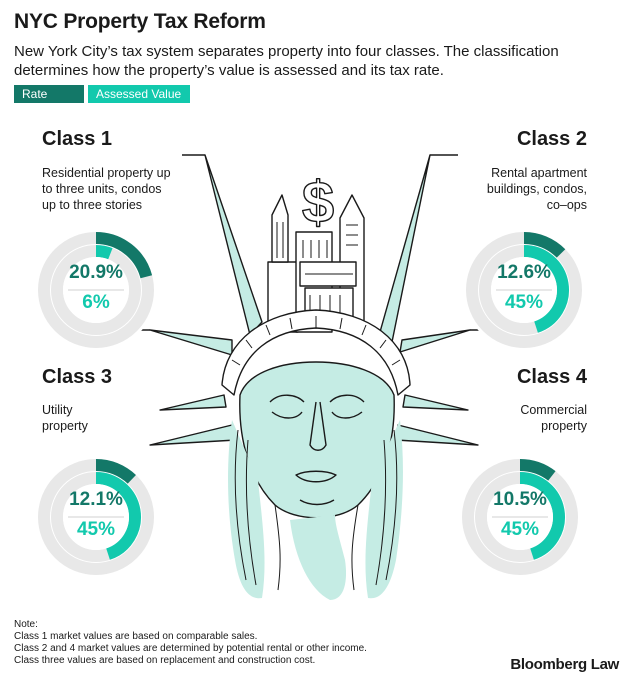 This screenshot has width=633, height=683. What do you see at coordinates (106, 173) in the screenshot?
I see `class-1-desc-line: Residential property up` at bounding box center [106, 173].